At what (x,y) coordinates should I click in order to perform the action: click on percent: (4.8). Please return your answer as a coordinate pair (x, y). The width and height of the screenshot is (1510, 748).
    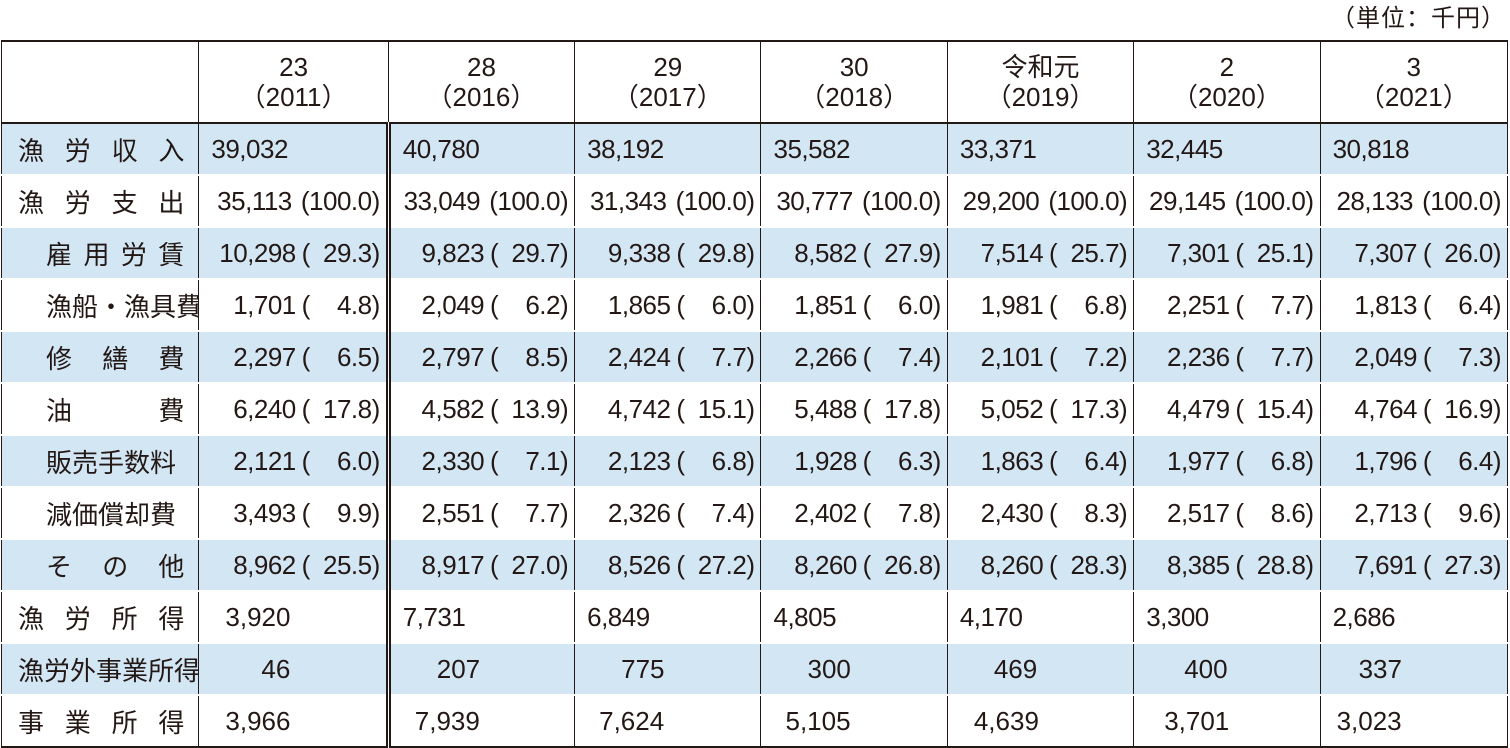
    Looking at the image, I should click on (341, 304).